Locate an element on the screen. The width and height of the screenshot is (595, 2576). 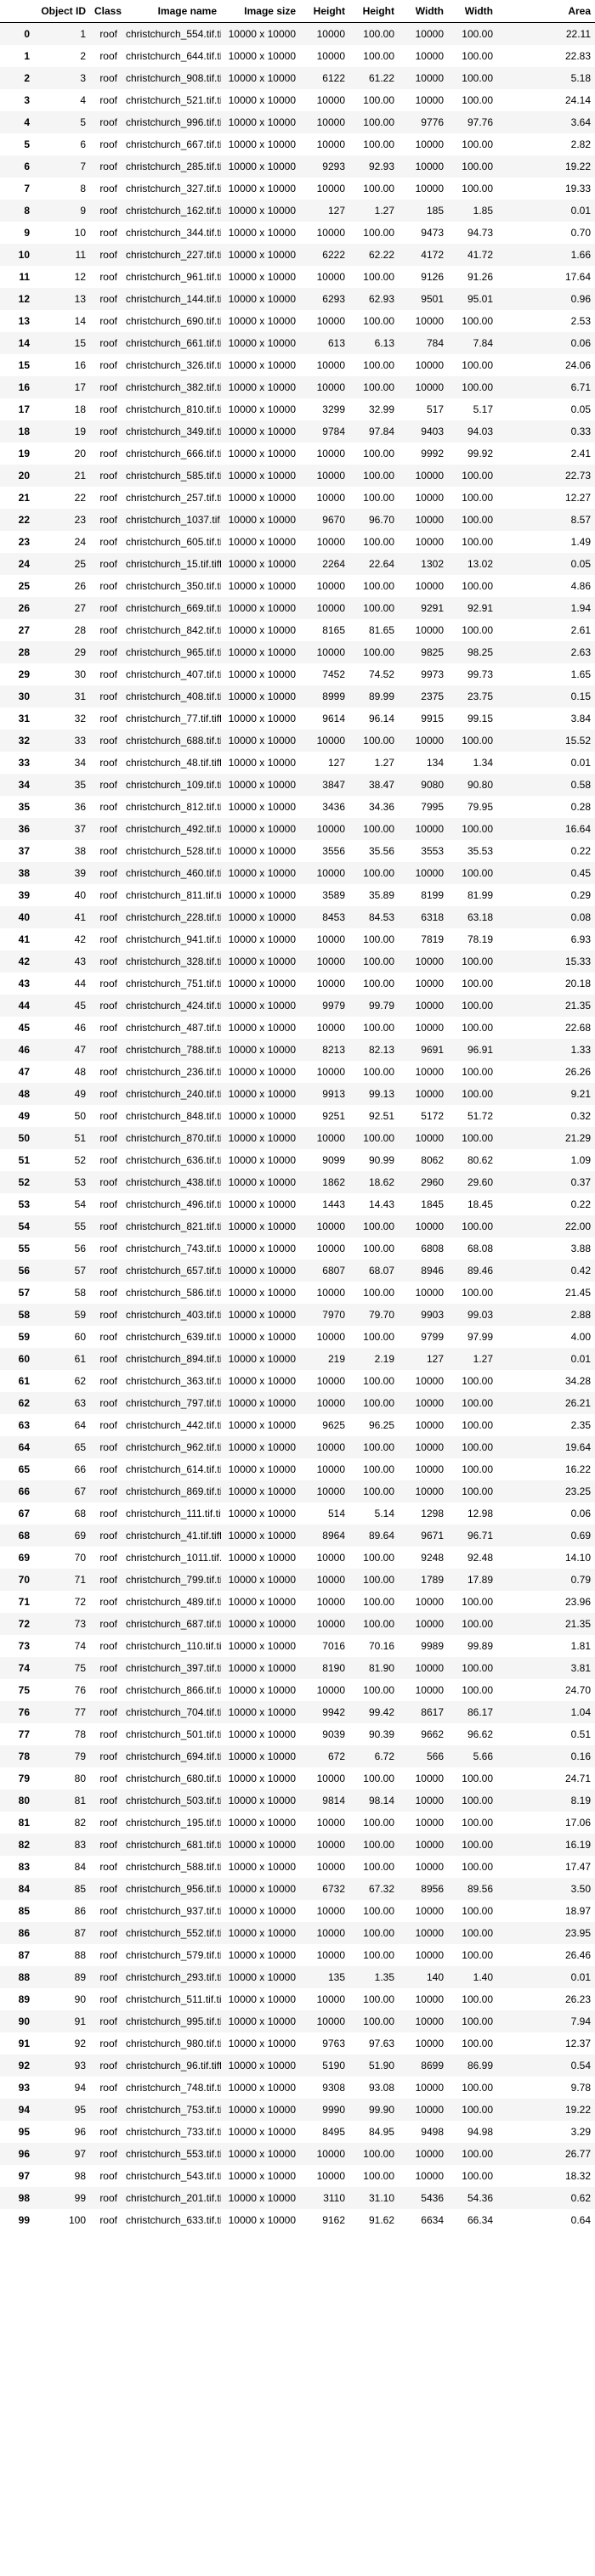
area-cell: 22.00 is located at coordinates (577, 1226).